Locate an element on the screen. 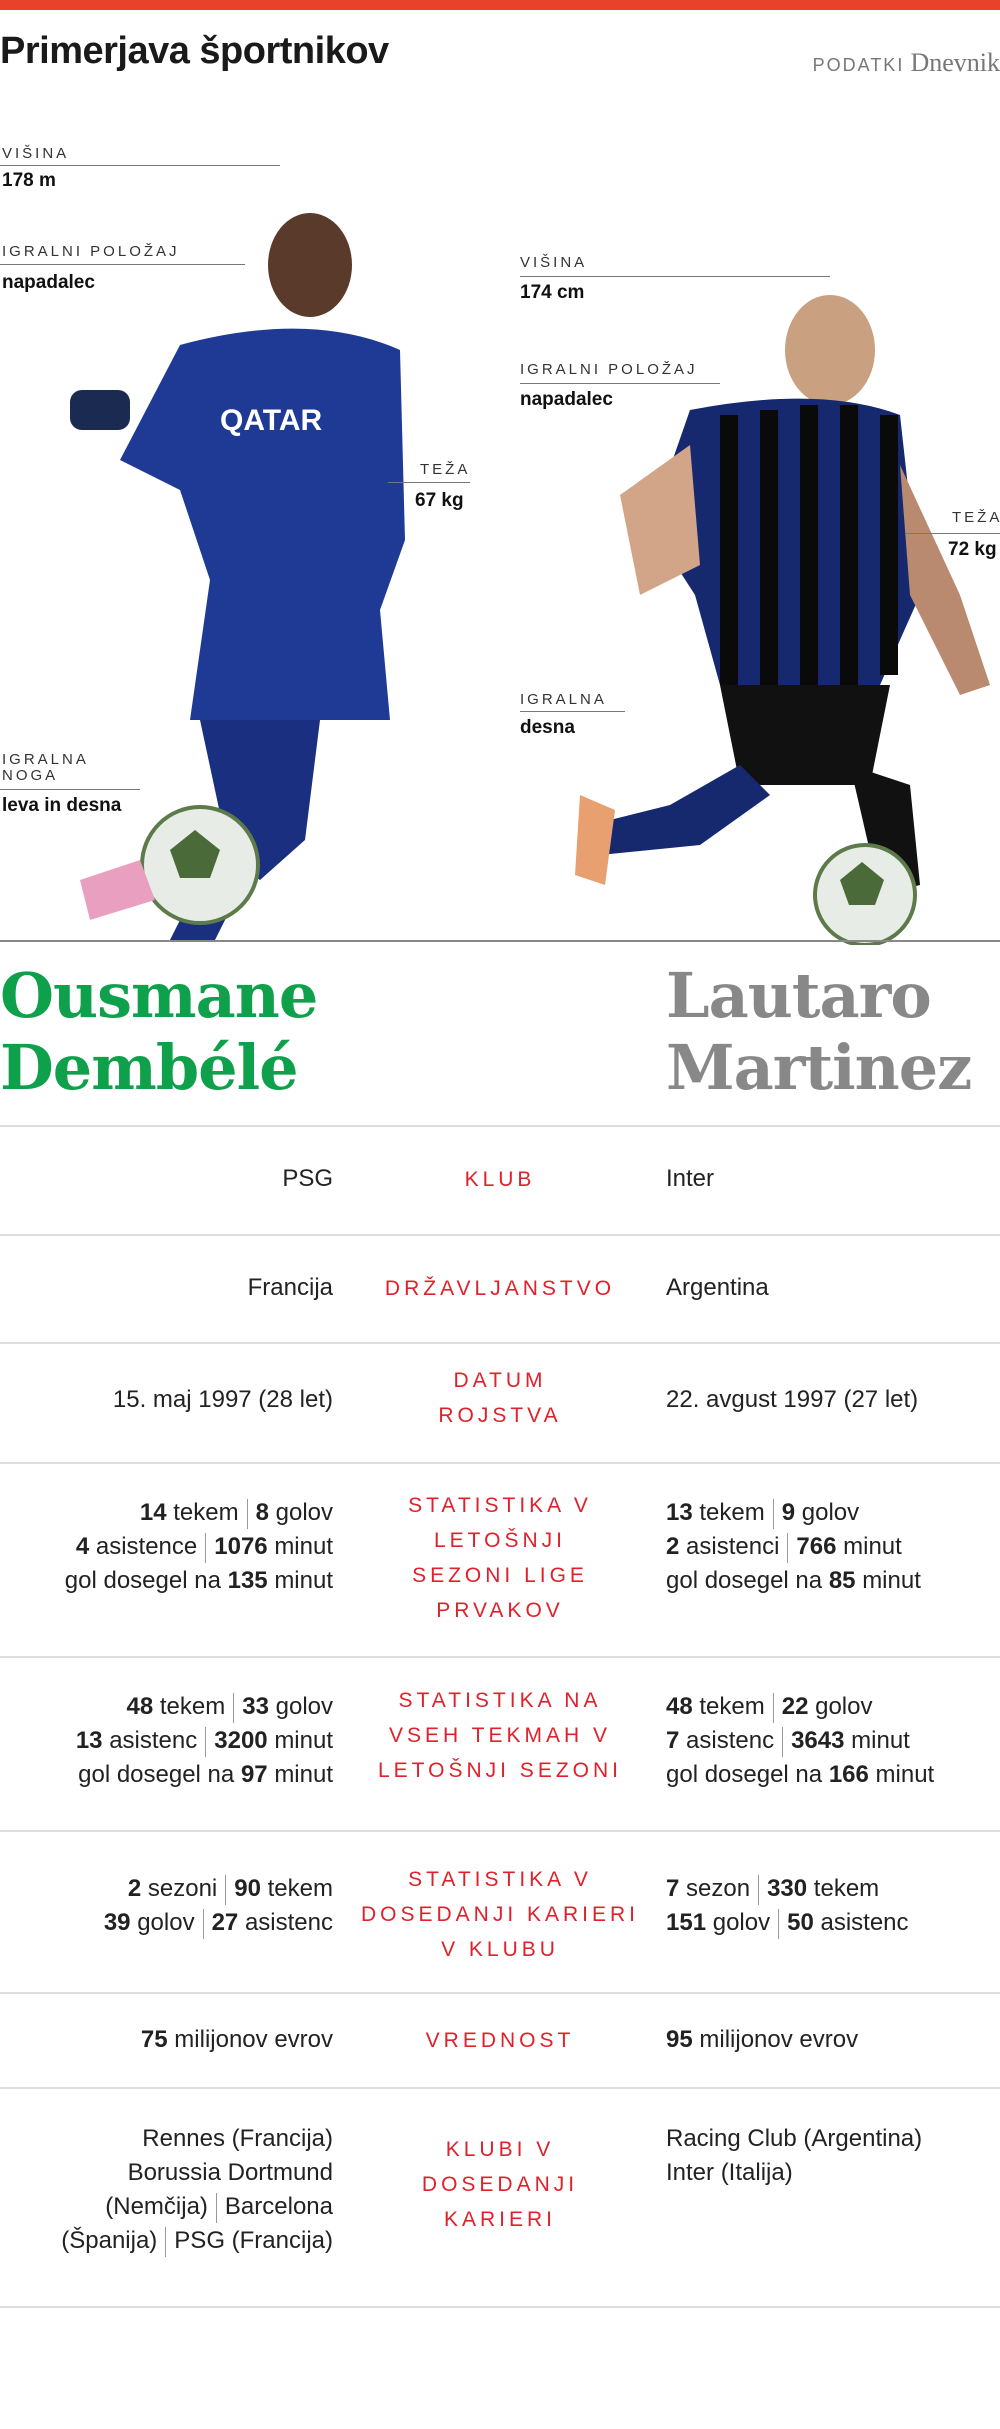  left-foot-label-2: NOGA is located at coordinates (30, 775).